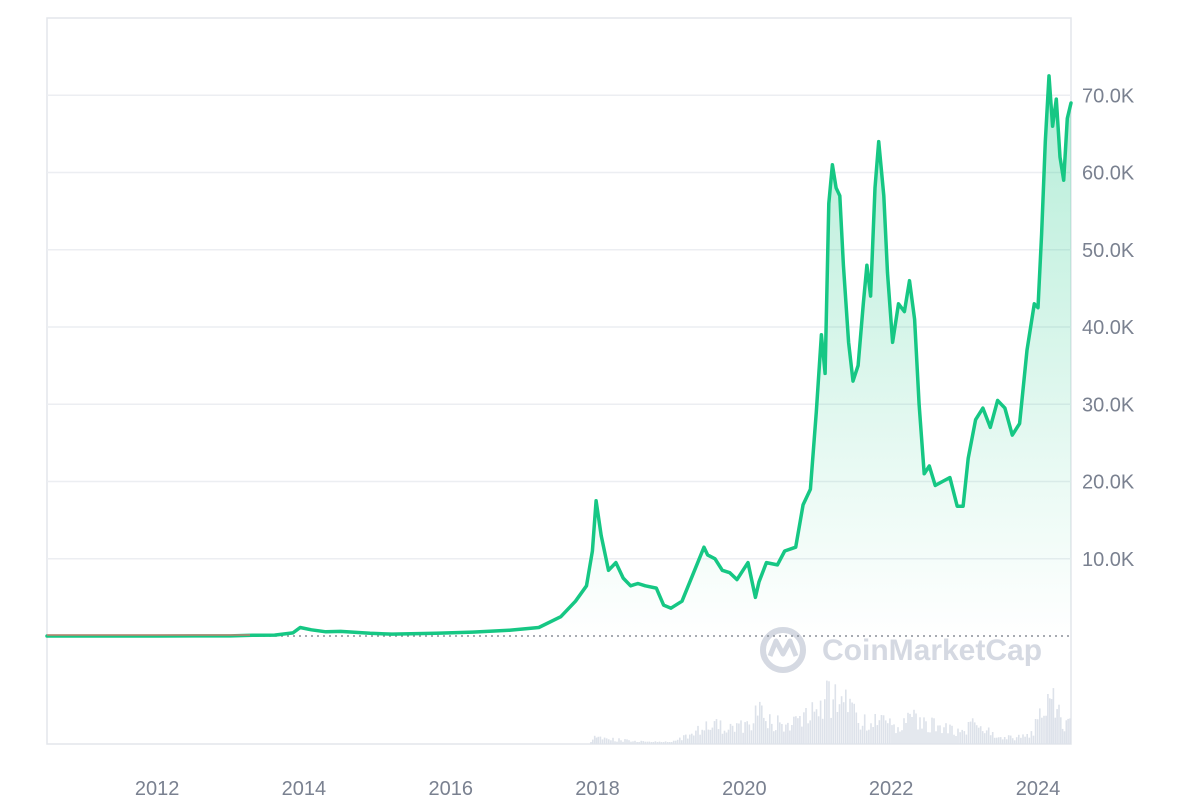 The image size is (1200, 800). I want to click on volume-histogram, so click(830, 712).